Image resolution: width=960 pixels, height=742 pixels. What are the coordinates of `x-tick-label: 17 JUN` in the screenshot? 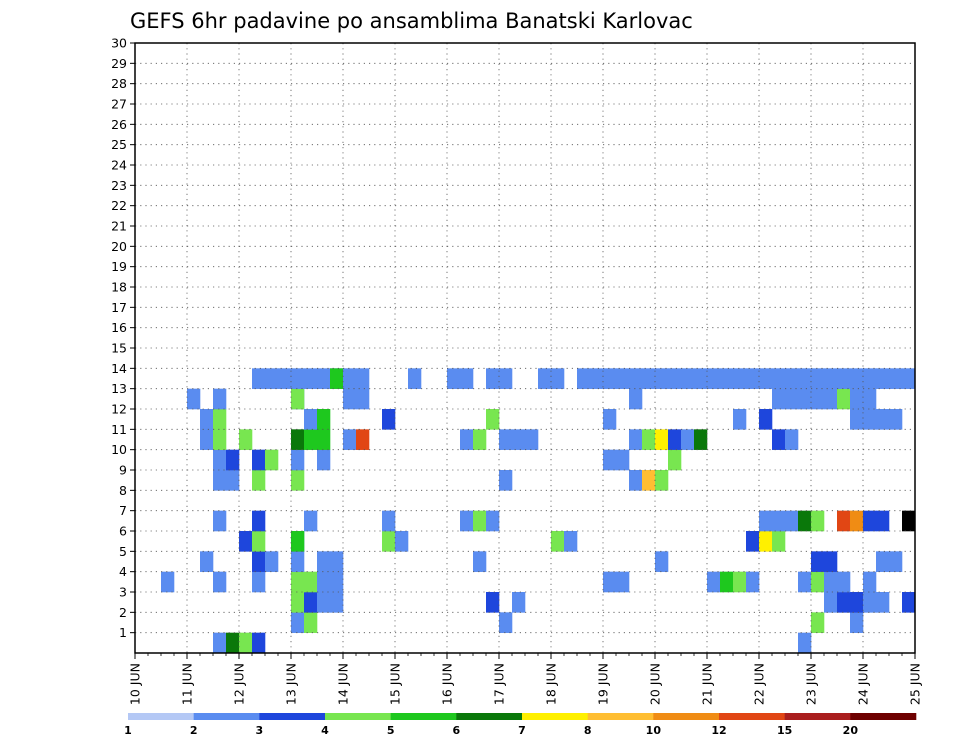 It's located at (499, 684).